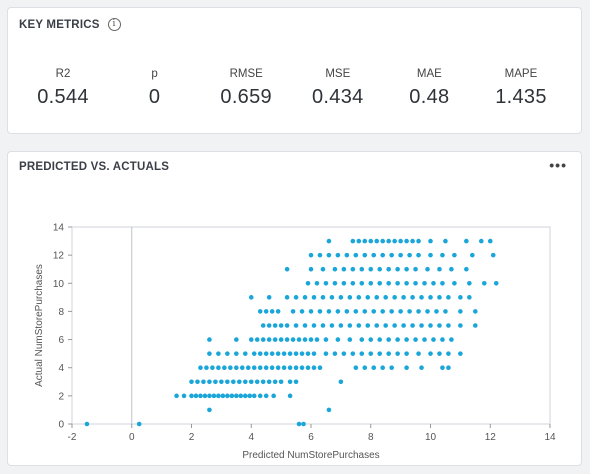 The width and height of the screenshot is (590, 474). Describe the element at coordinates (70, 24) in the screenshot. I see `key-metrics-title-row: KEY METRICS i` at that location.